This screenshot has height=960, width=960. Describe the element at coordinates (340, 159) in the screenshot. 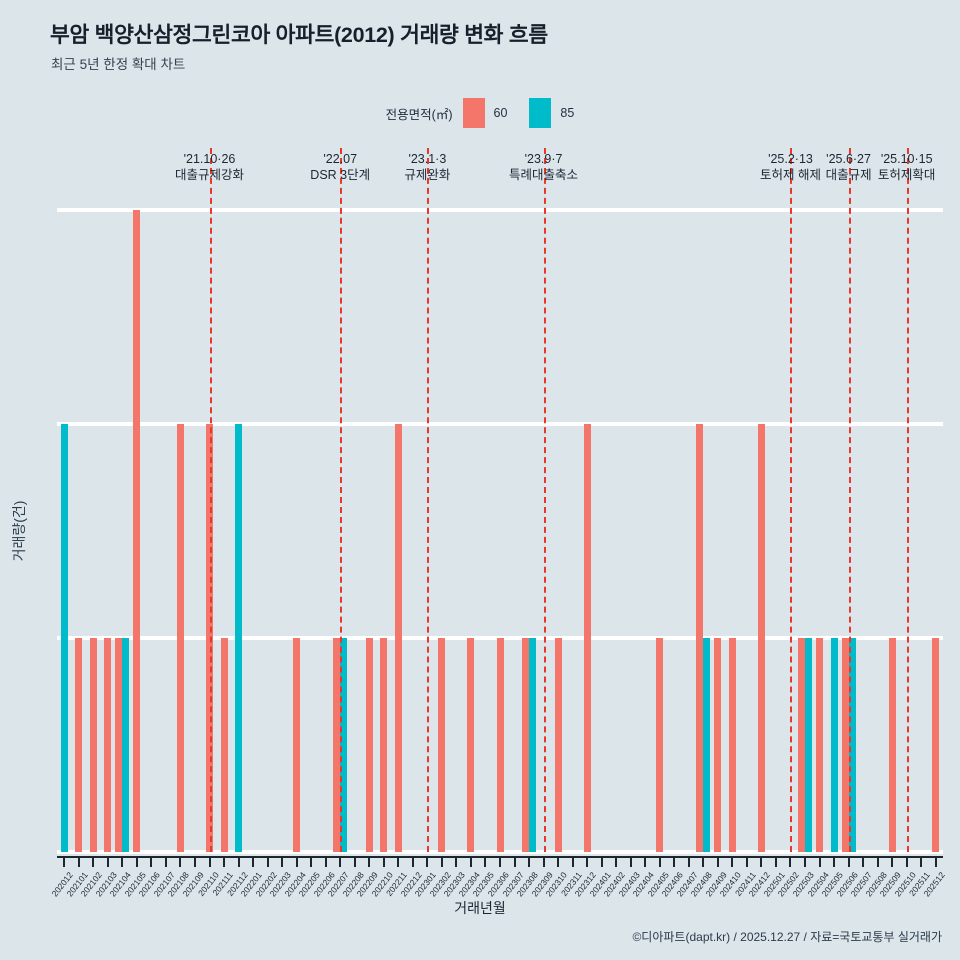

I see `event-date: '22.07` at that location.